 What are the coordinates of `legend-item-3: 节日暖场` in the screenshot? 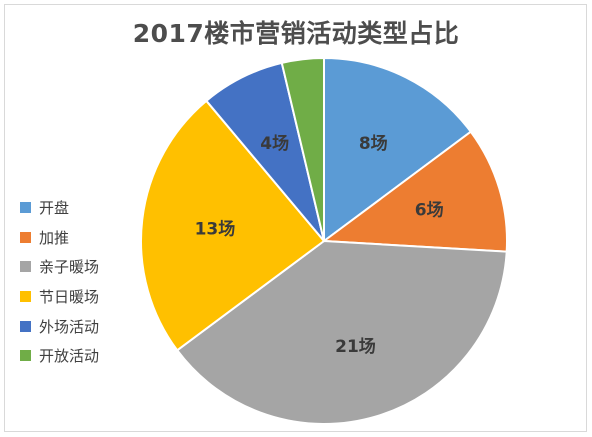 It's located at (59, 297).